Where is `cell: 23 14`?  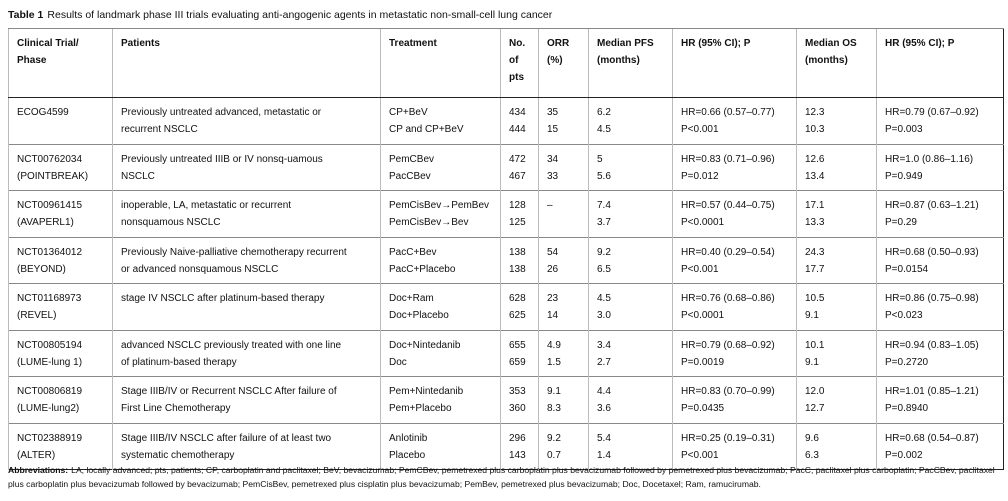 cell: 23 14 is located at coordinates (563, 306).